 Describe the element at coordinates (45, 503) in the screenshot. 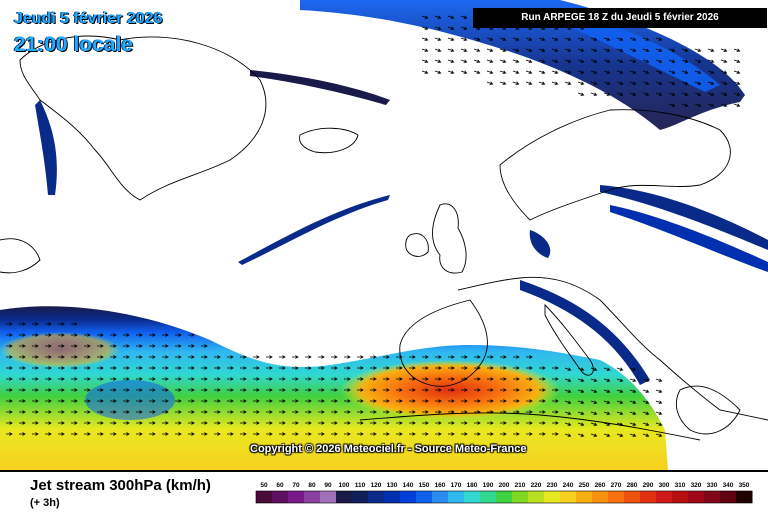

I see `forecast-offset: (+ 3h)` at that location.